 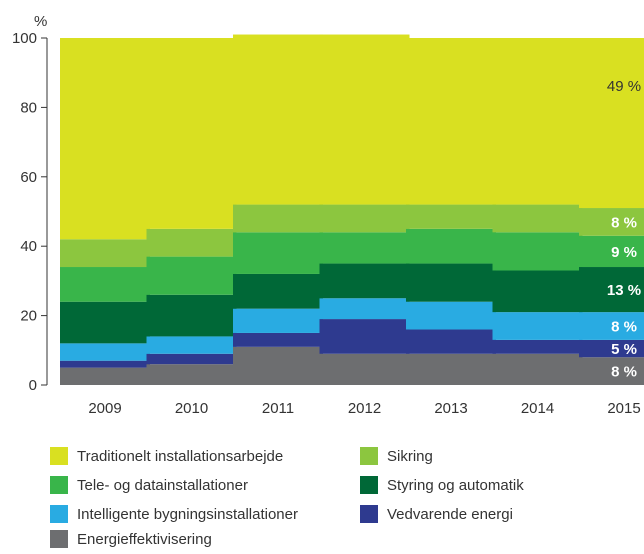 I want to click on data-label: 49 %, so click(x=624, y=86).